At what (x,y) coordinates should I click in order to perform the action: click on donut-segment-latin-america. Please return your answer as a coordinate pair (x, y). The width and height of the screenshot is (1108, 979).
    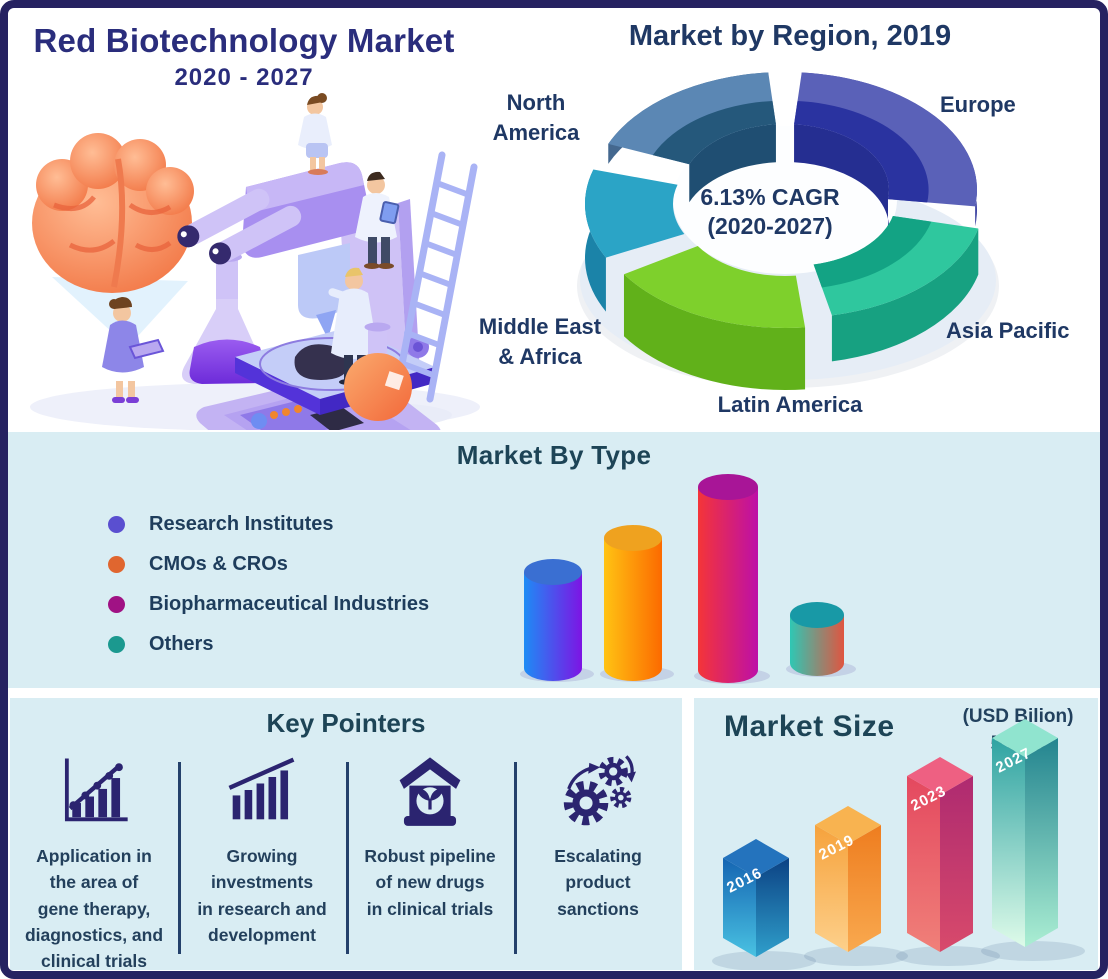
    Looking at the image, I should click on (714, 317).